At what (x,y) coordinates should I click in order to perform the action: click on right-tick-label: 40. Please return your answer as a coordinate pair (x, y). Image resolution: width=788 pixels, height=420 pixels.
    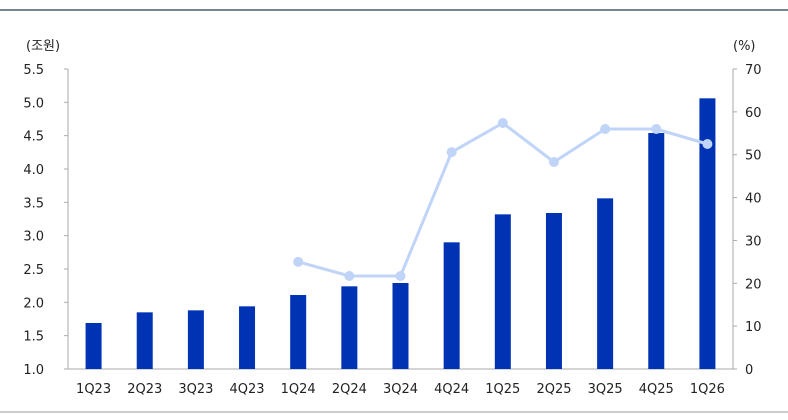
    Looking at the image, I should click on (753, 199).